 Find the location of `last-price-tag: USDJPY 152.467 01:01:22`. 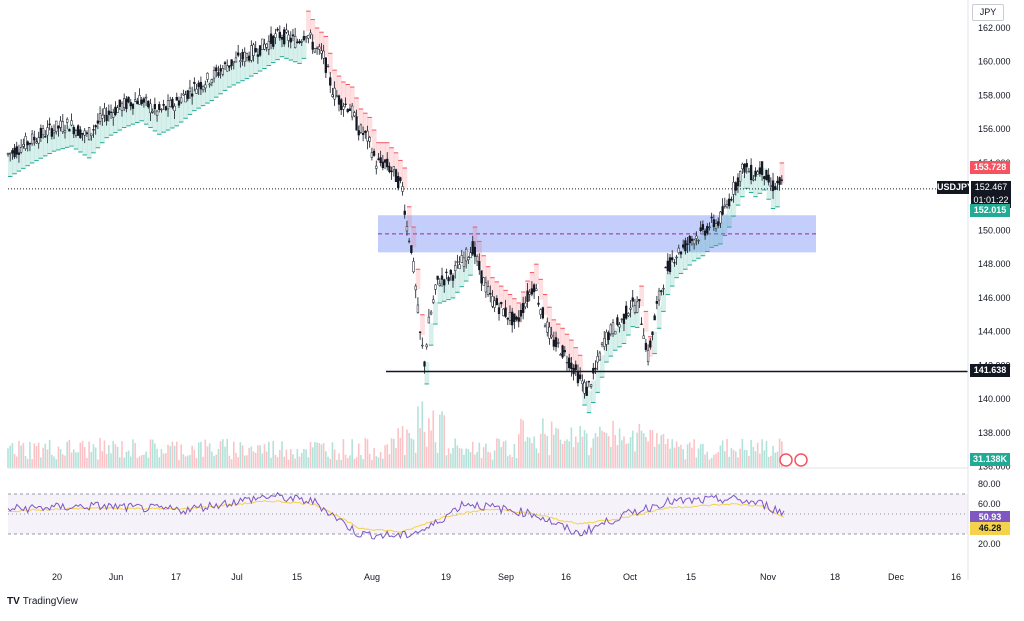

last-price-tag: USDJPY 152.467 01:01:22 is located at coordinates (974, 194).